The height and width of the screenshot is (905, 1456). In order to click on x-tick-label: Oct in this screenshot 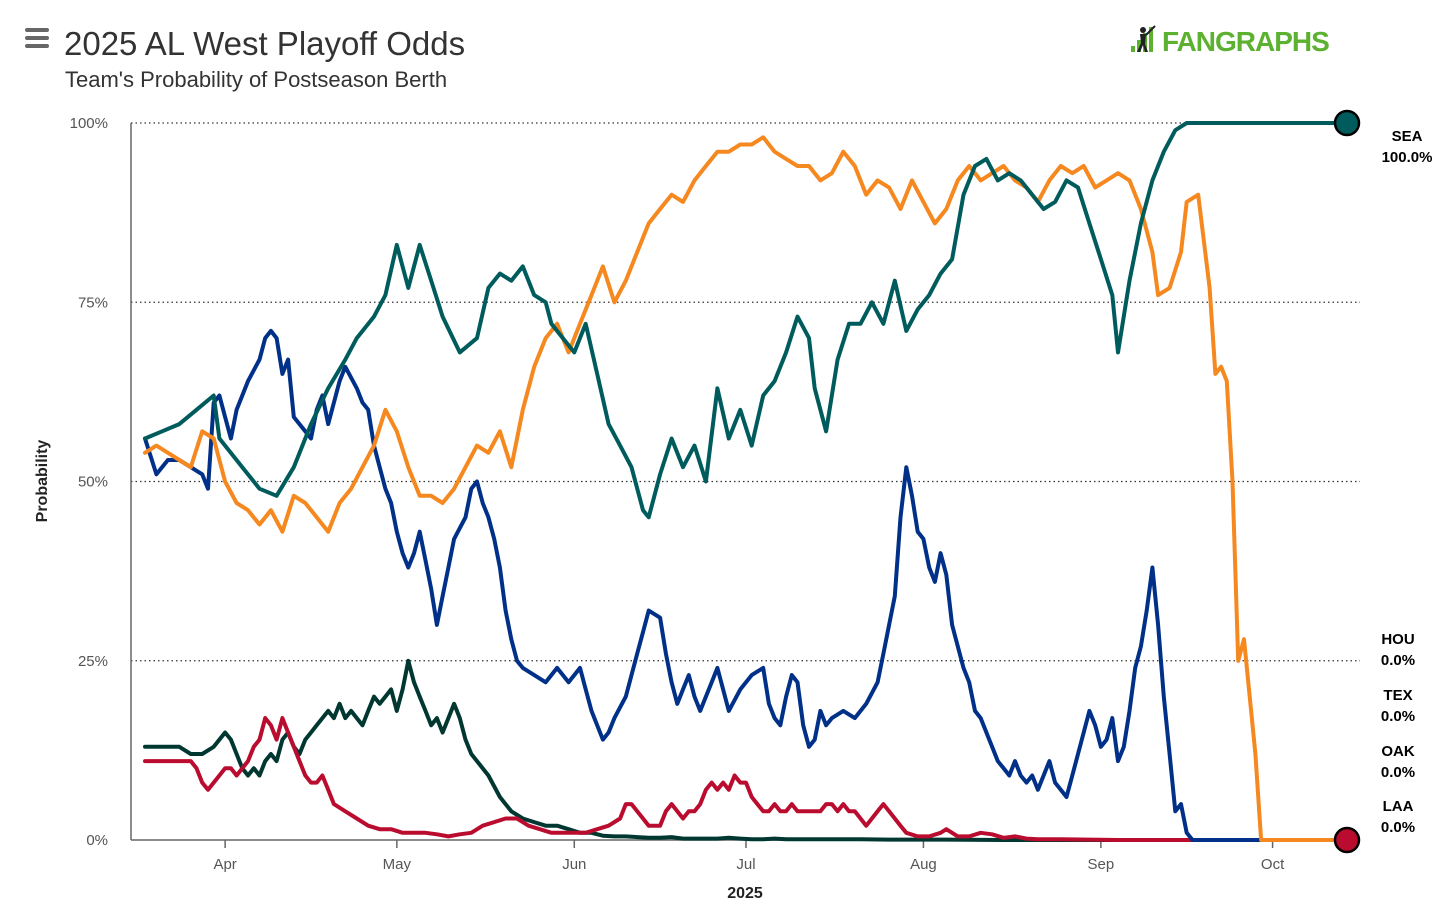, I will do `click(1273, 864)`.